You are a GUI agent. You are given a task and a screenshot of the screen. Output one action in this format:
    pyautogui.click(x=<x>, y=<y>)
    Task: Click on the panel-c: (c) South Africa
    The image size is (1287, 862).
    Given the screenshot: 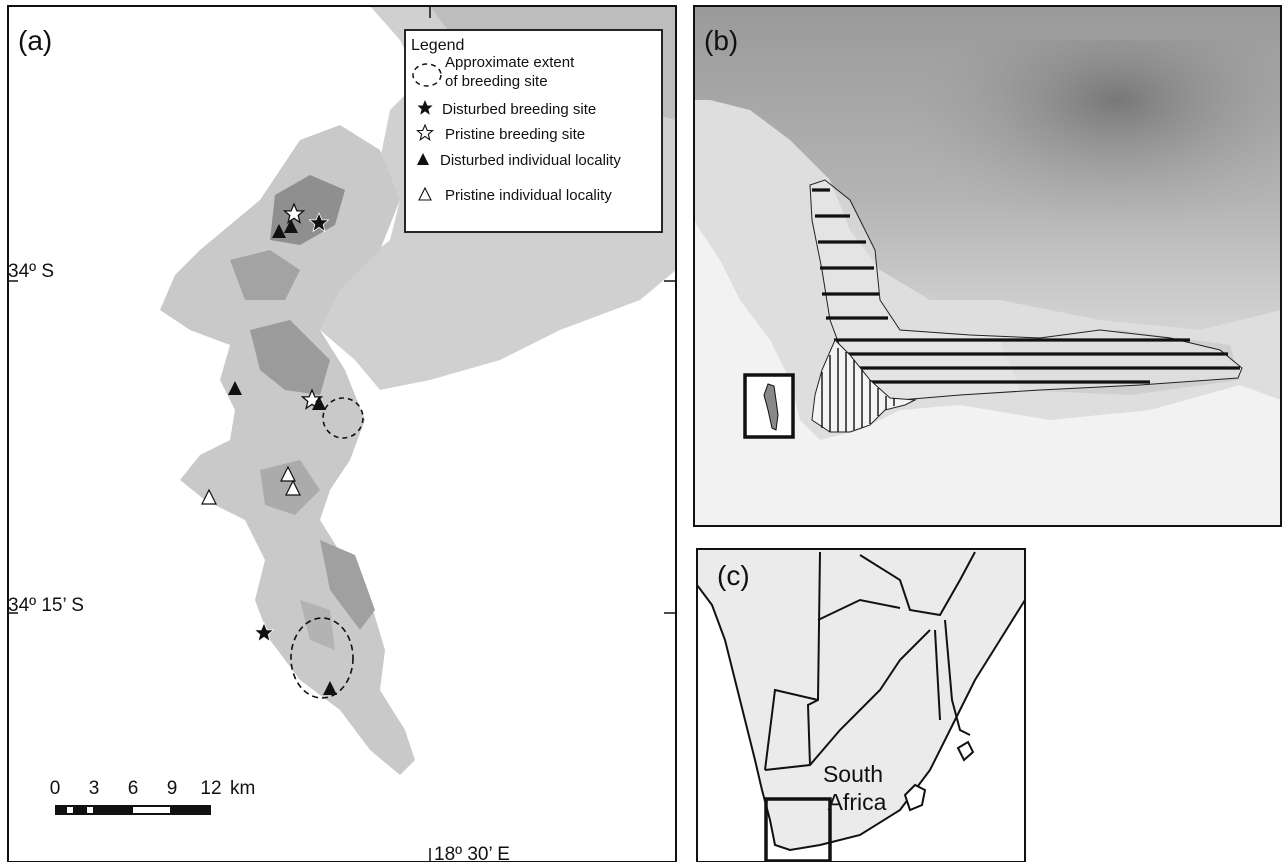 What is the action you would take?
    pyautogui.click(x=861, y=705)
    